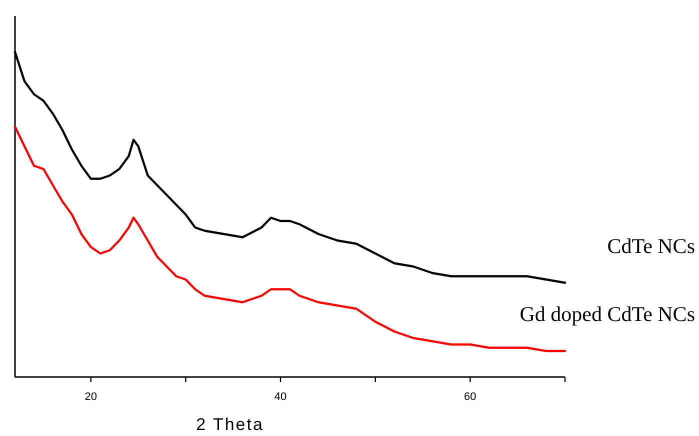 Image resolution: width=699 pixels, height=436 pixels. I want to click on x-tick-label: 60, so click(470, 397).